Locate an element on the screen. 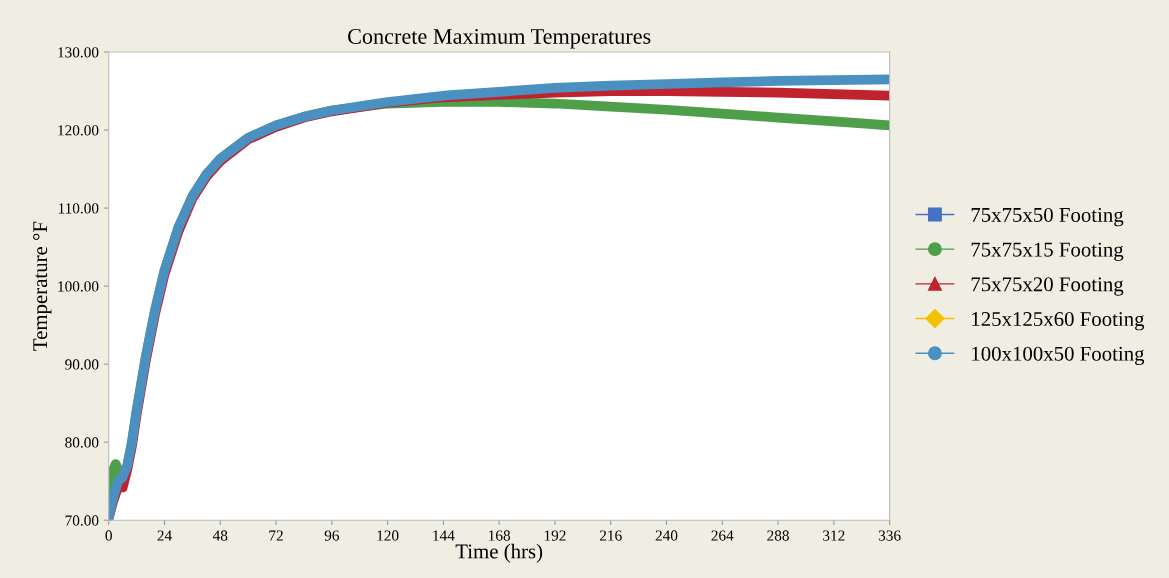 This screenshot has height=578, width=1169. x-tick-label: 288 is located at coordinates (778, 535).